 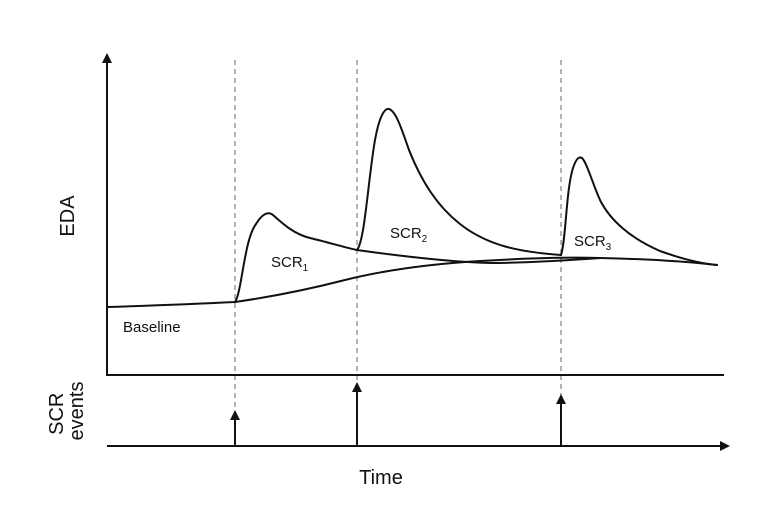 I want to click on y-axis-title: EDA, so click(x=68, y=216).